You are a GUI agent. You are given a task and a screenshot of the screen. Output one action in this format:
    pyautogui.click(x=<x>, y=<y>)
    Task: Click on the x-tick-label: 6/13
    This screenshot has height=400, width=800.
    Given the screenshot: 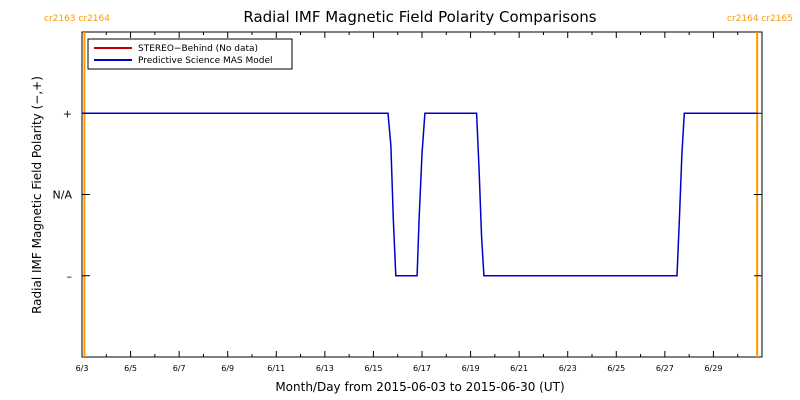 What is the action you would take?
    pyautogui.click(x=325, y=368)
    